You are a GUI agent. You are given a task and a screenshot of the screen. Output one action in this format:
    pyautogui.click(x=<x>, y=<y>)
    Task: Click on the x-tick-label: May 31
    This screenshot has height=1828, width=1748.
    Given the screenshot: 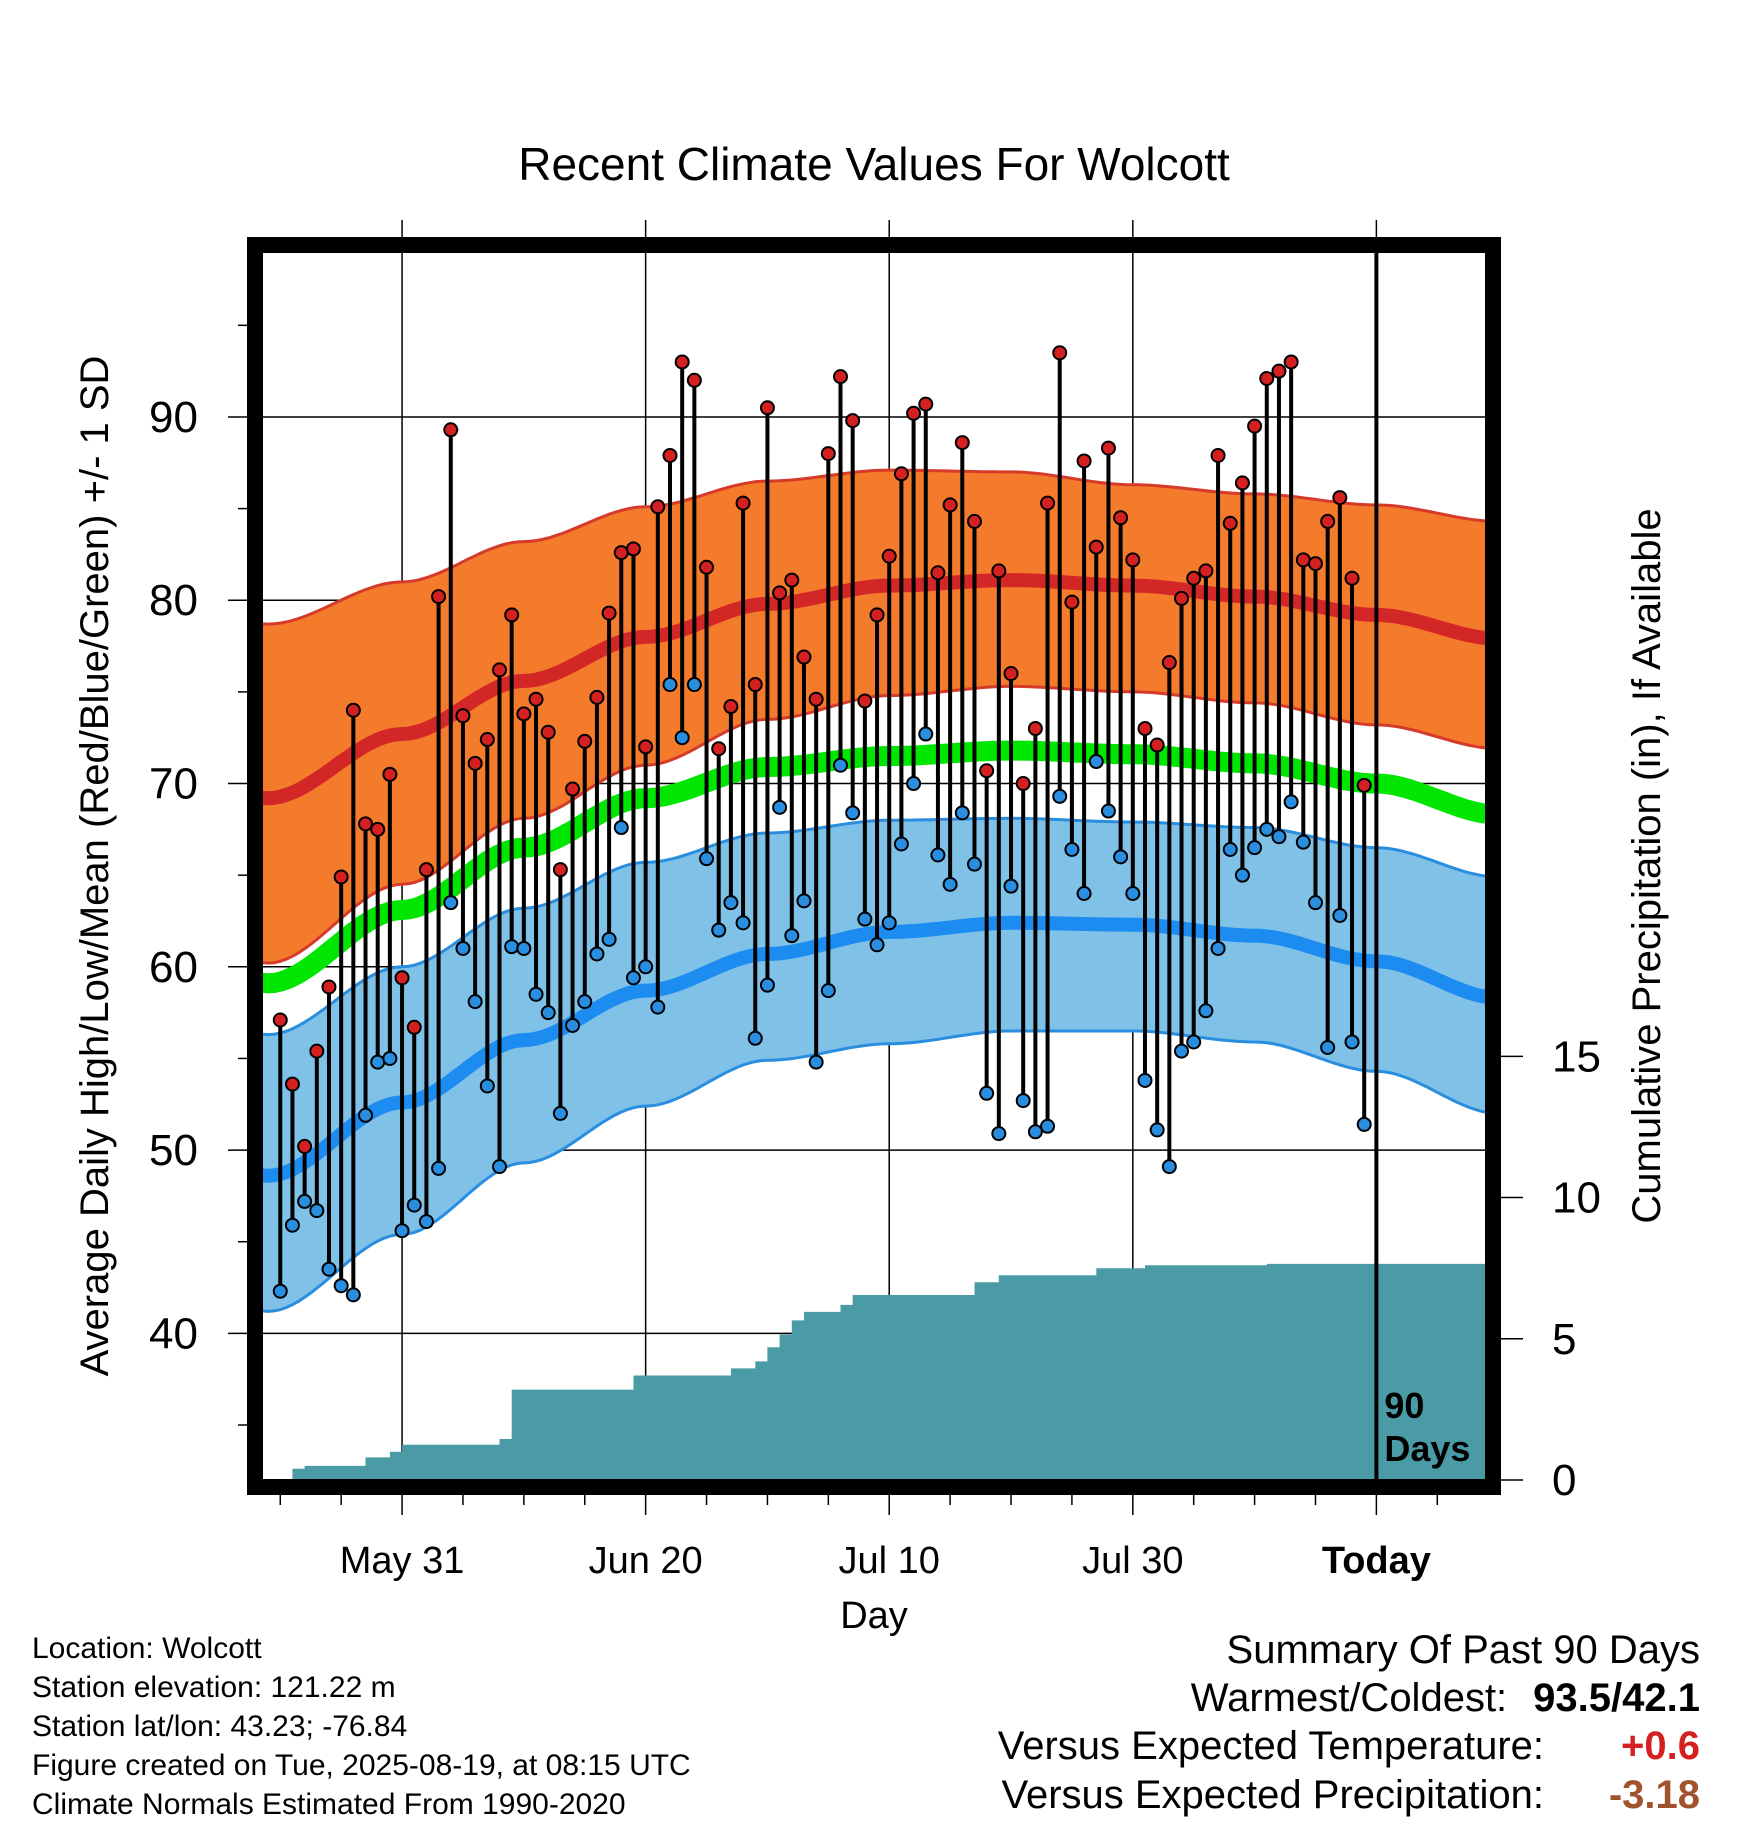 What is the action you would take?
    pyautogui.click(x=402, y=1561)
    